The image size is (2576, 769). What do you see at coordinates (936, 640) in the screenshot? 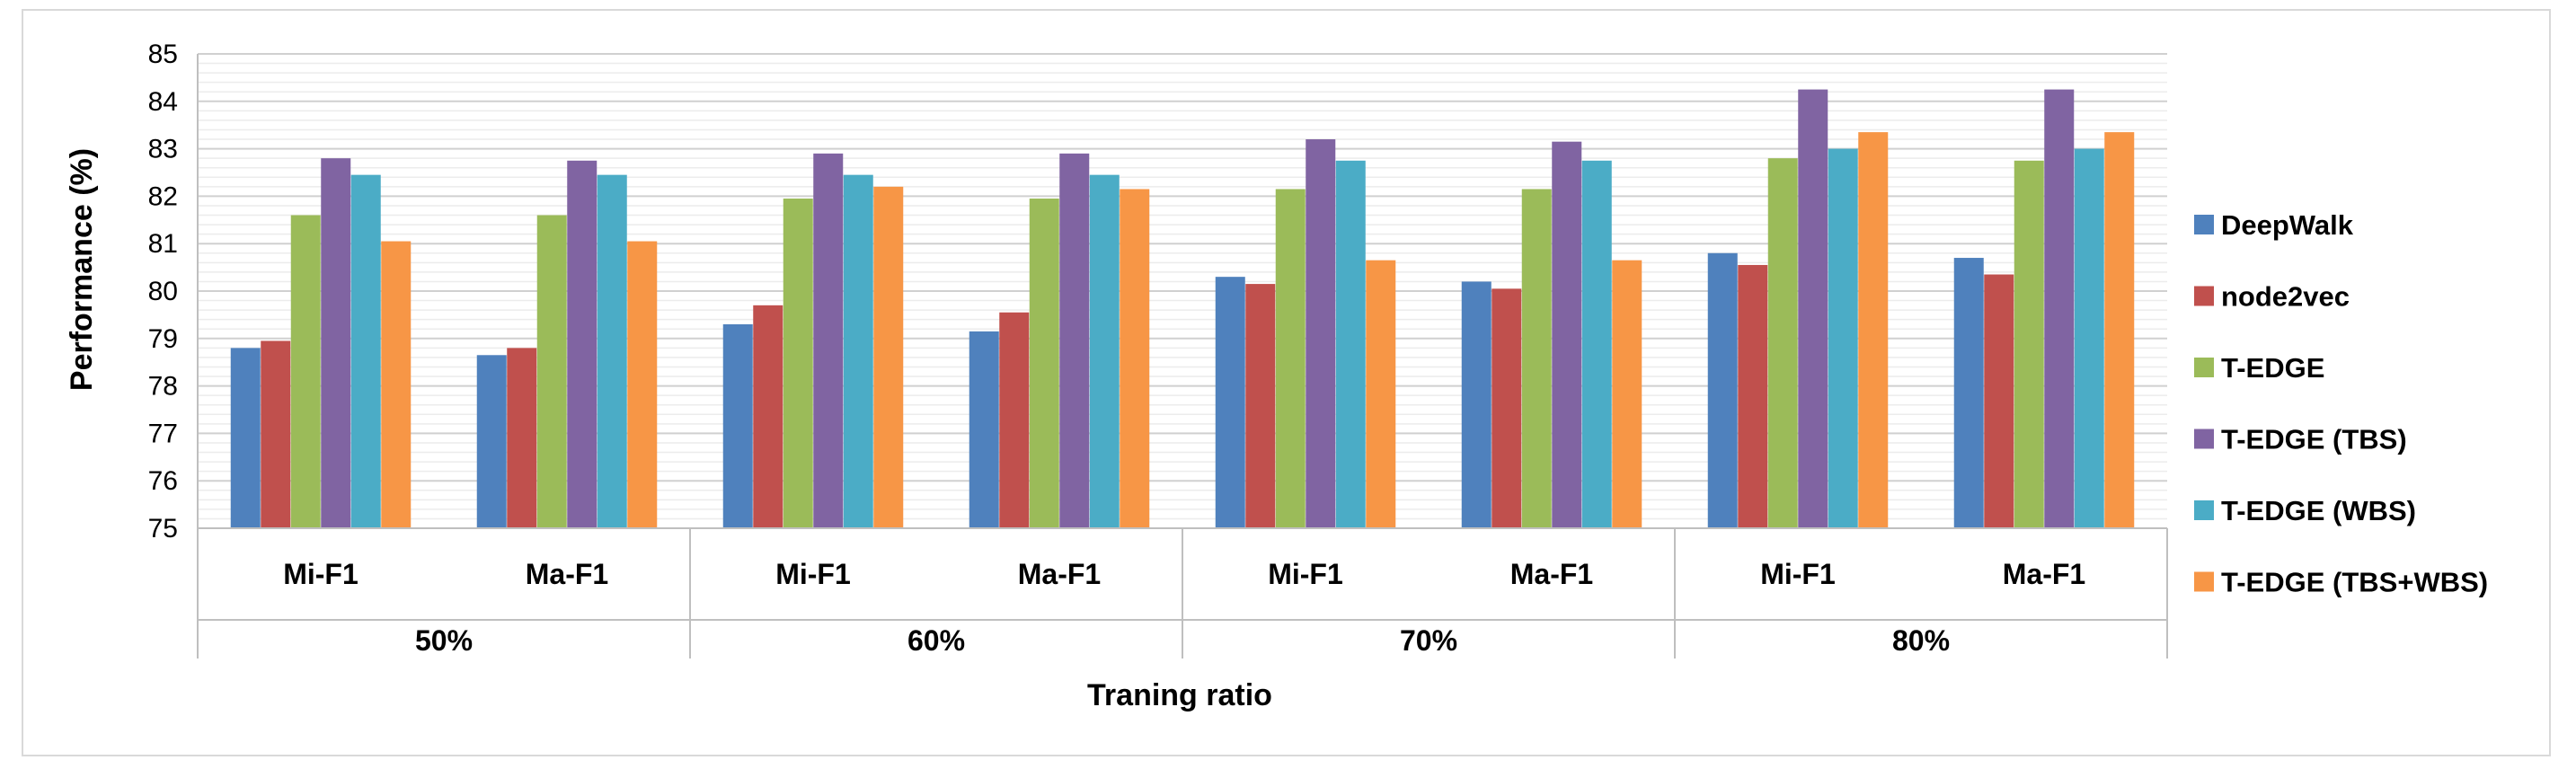
I see `x-group-label: 60%` at bounding box center [936, 640].